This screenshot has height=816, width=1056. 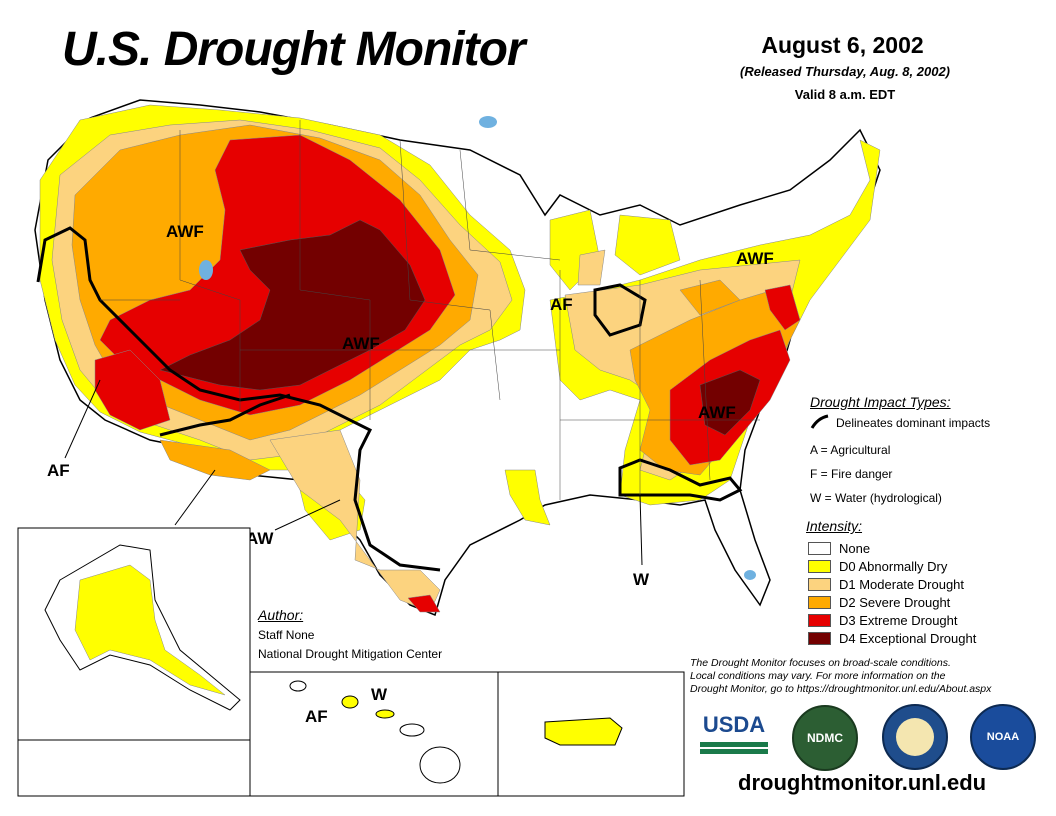 I want to click on legend-d4: D4 Exceptional Drought, so click(x=892, y=638).